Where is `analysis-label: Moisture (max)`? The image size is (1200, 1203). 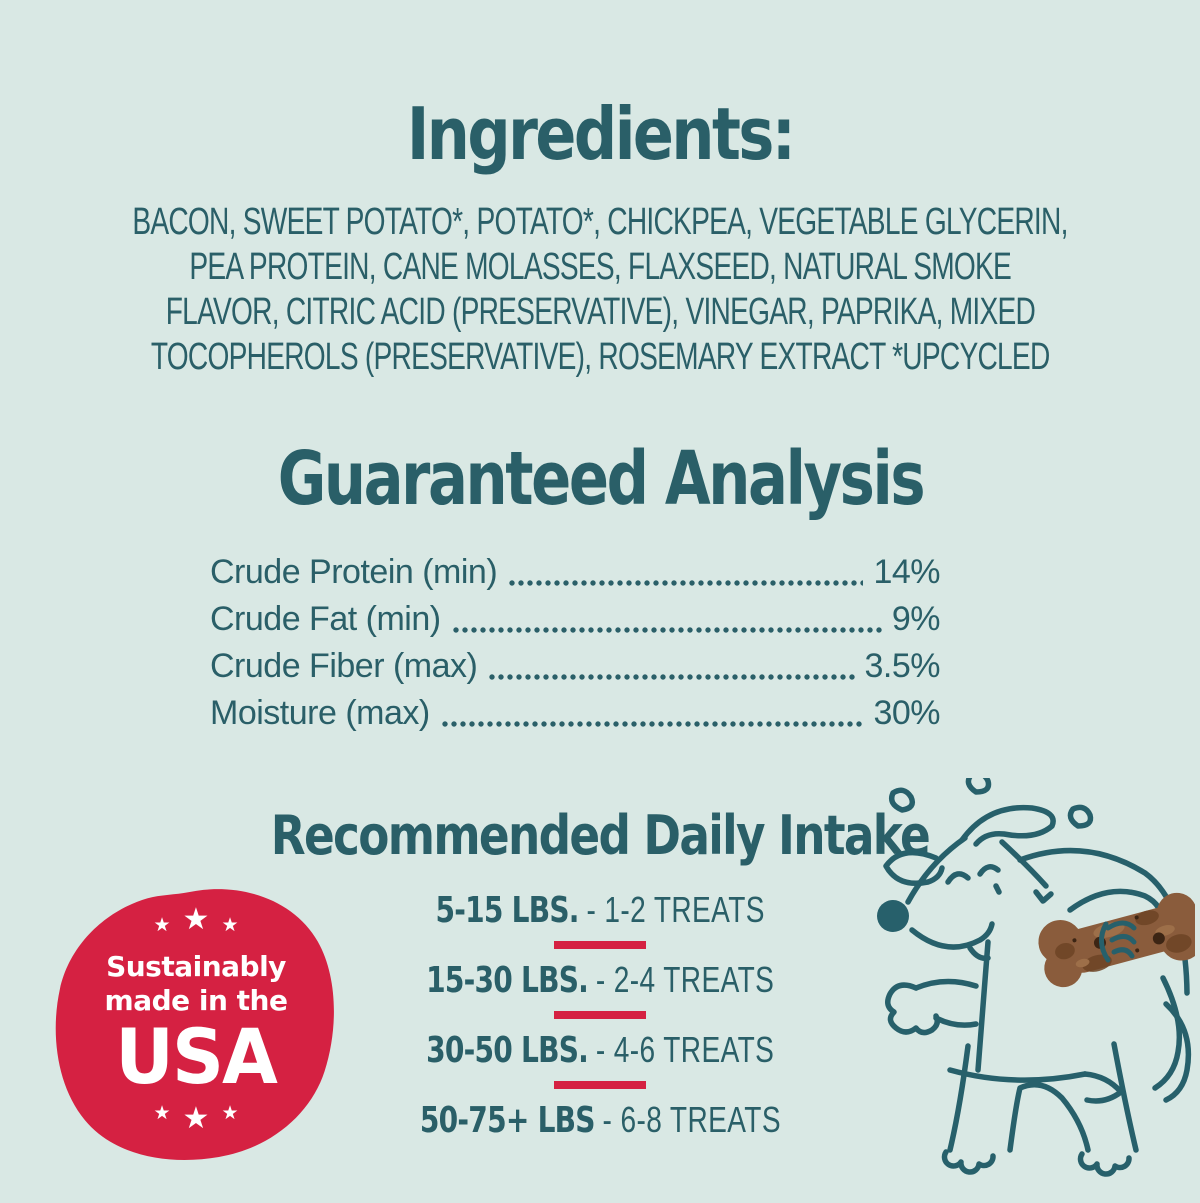
analysis-label: Moisture (max) is located at coordinates (320, 713).